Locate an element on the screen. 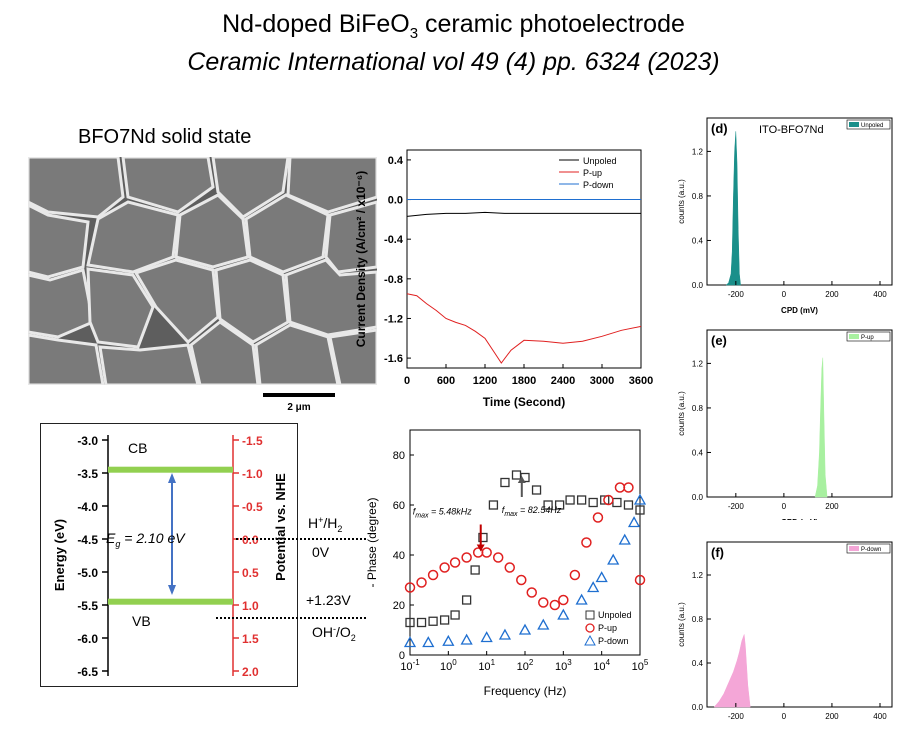 This screenshot has width=907, height=729. energy-tick-label: -6.5 is located at coordinates (87, 672).